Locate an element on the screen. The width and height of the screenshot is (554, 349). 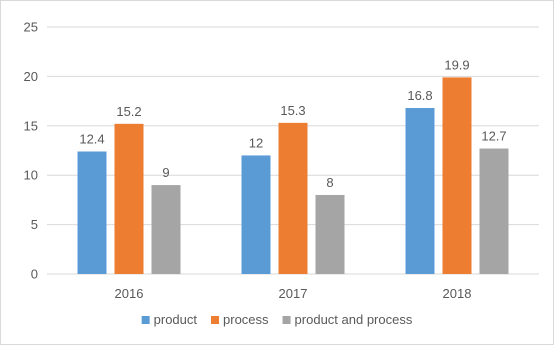
y-axis-ticks: 0 5 10 15 20 25 is located at coordinates (31, 151).